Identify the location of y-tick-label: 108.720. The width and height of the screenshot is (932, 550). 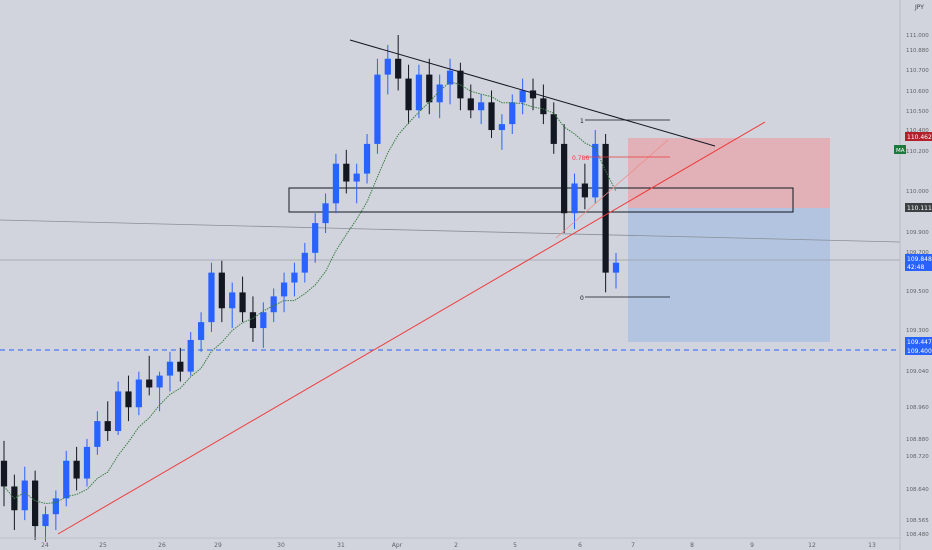
(917, 457).